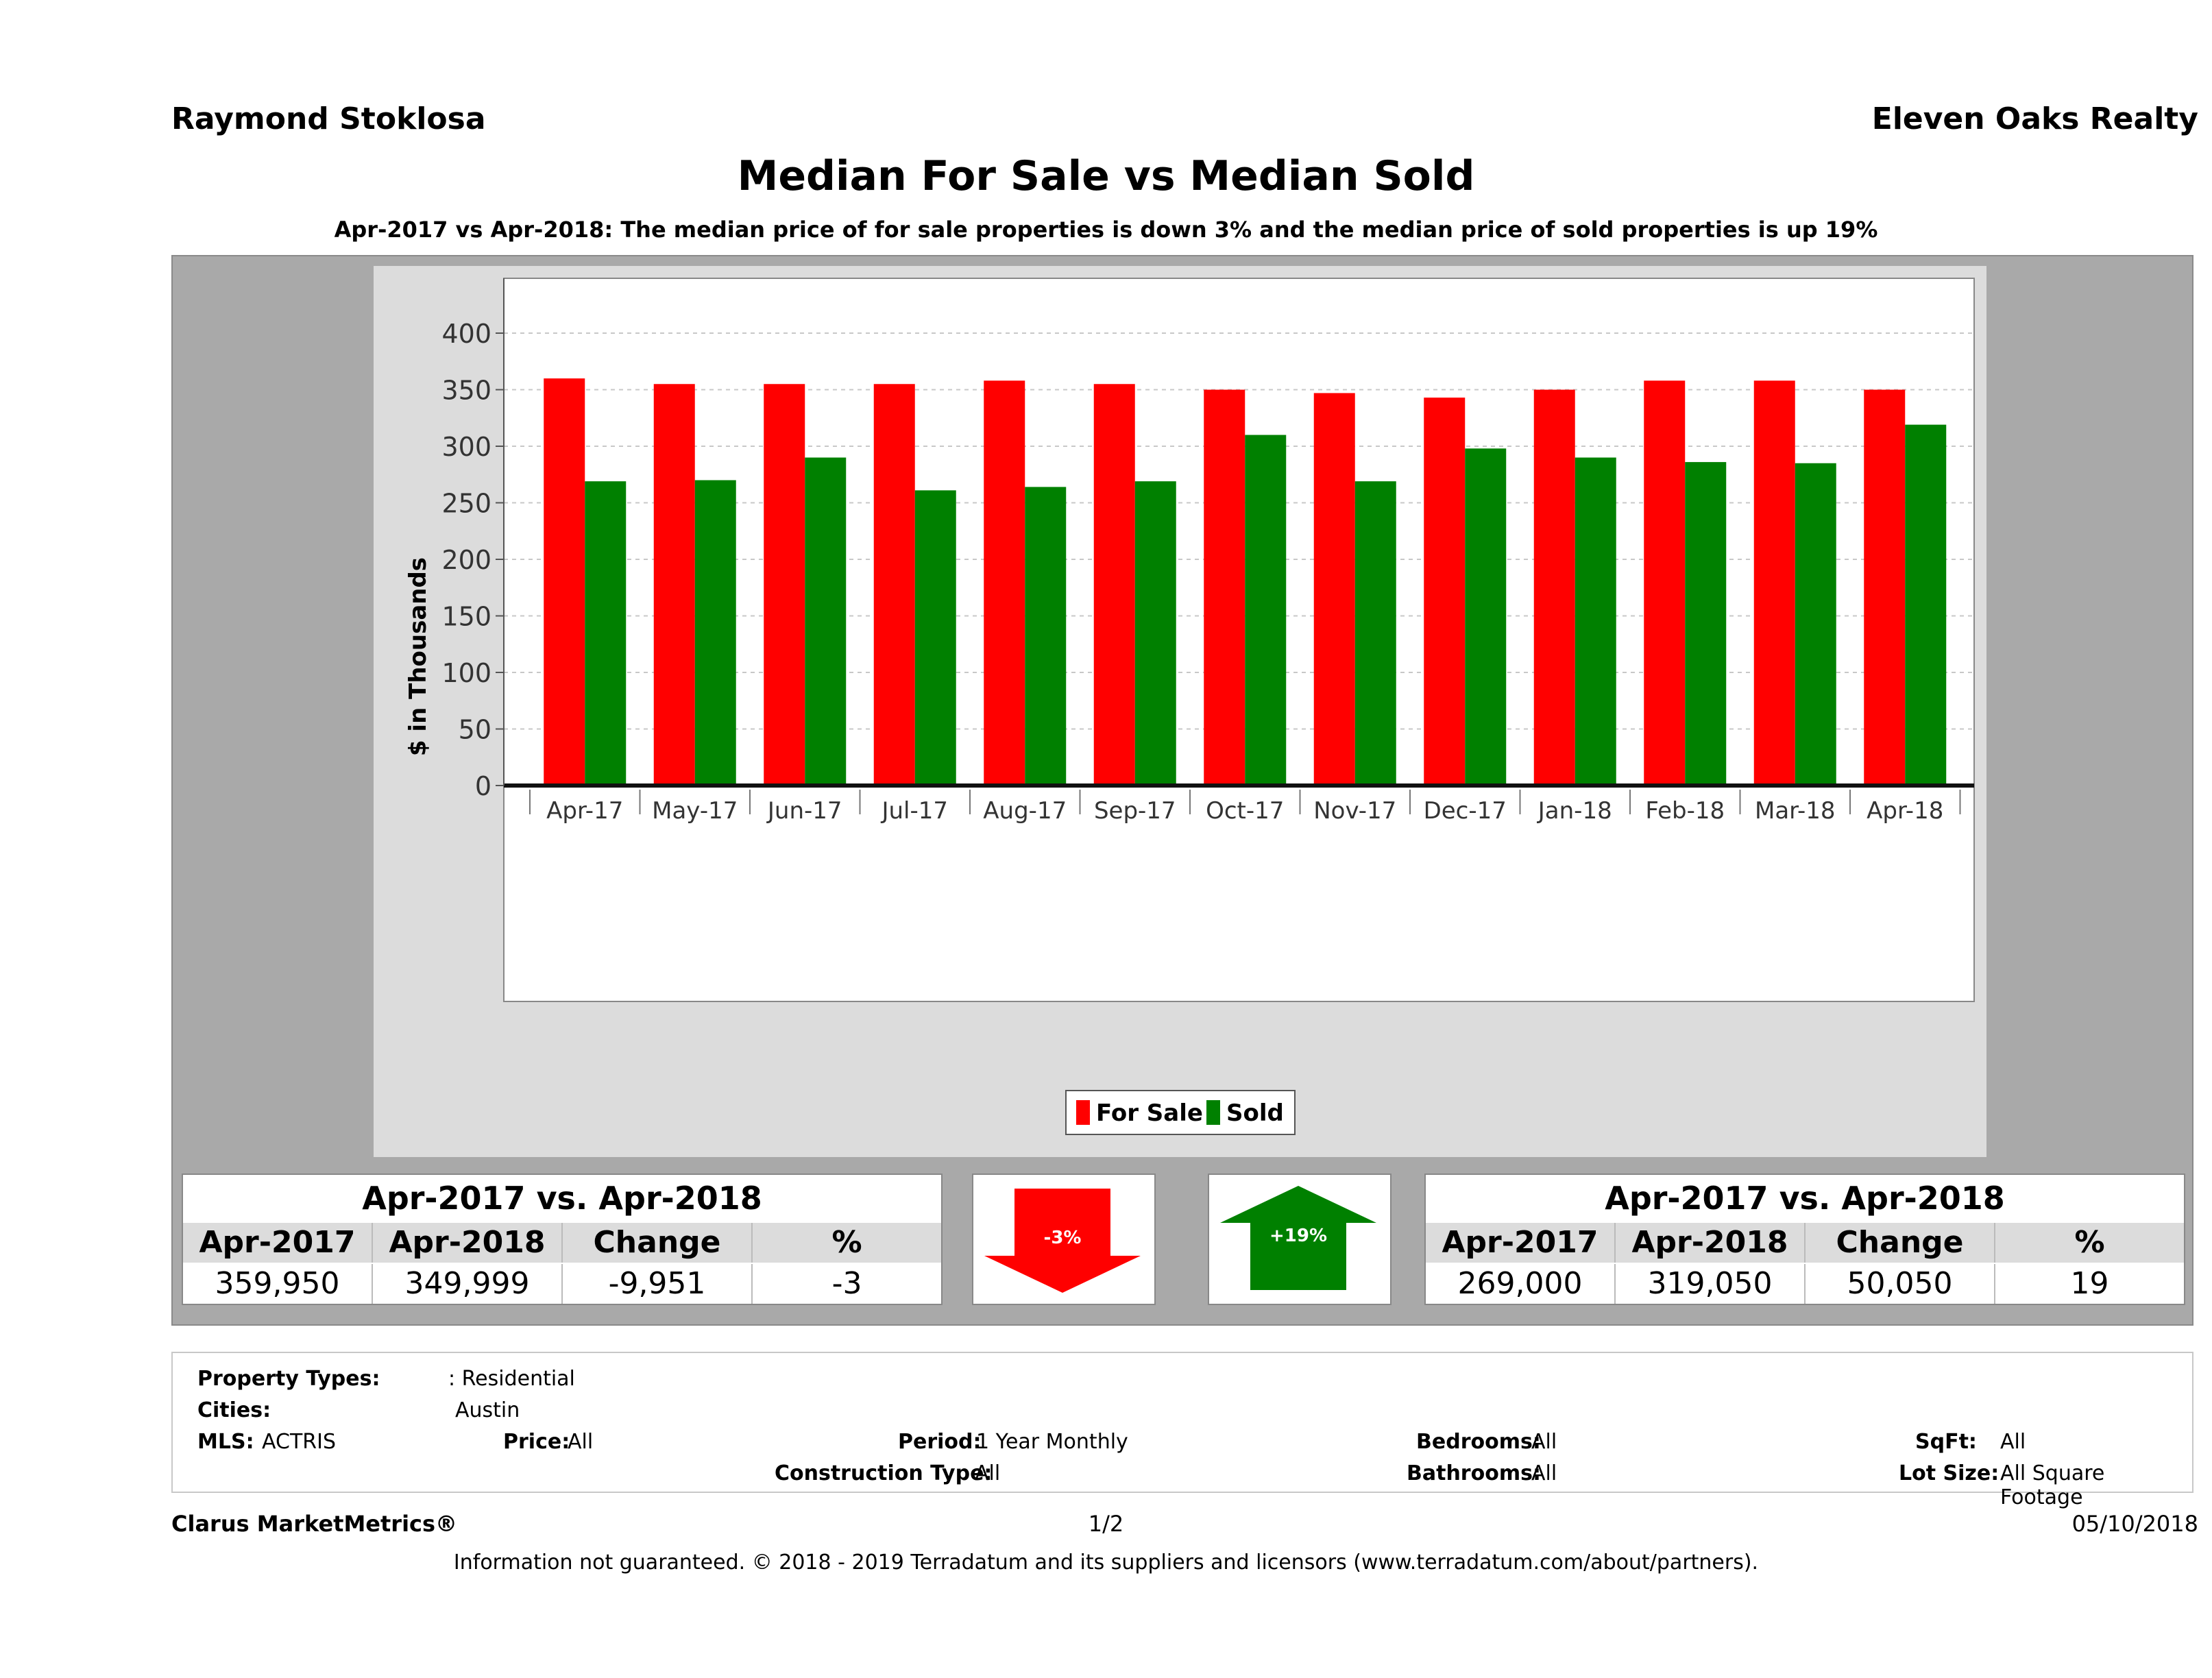 The image size is (2212, 1678). What do you see at coordinates (1052, 1442) in the screenshot?
I see `period-value: 1 Year Monthly` at bounding box center [1052, 1442].